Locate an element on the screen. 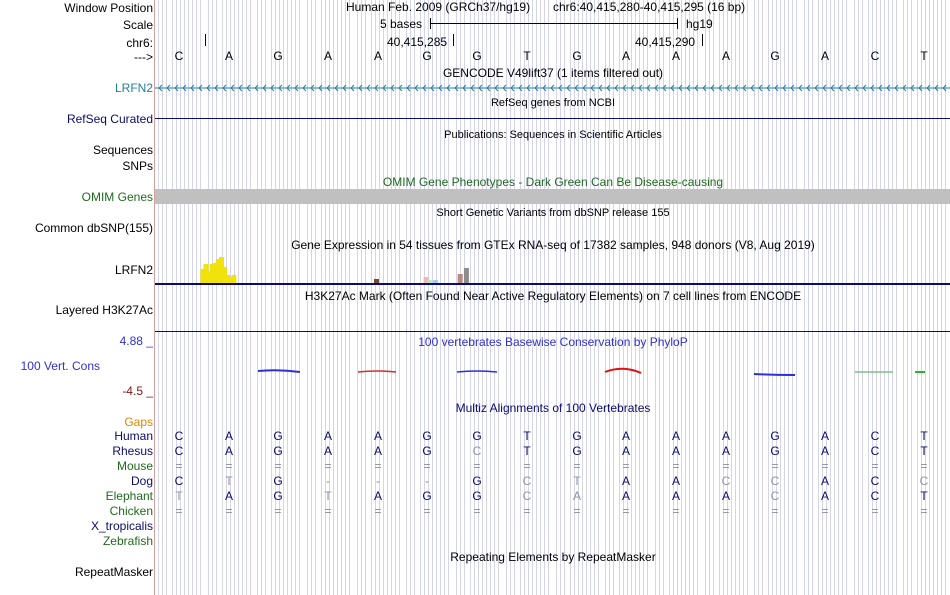 The image size is (950, 595). reference-base: T is located at coordinates (527, 56).